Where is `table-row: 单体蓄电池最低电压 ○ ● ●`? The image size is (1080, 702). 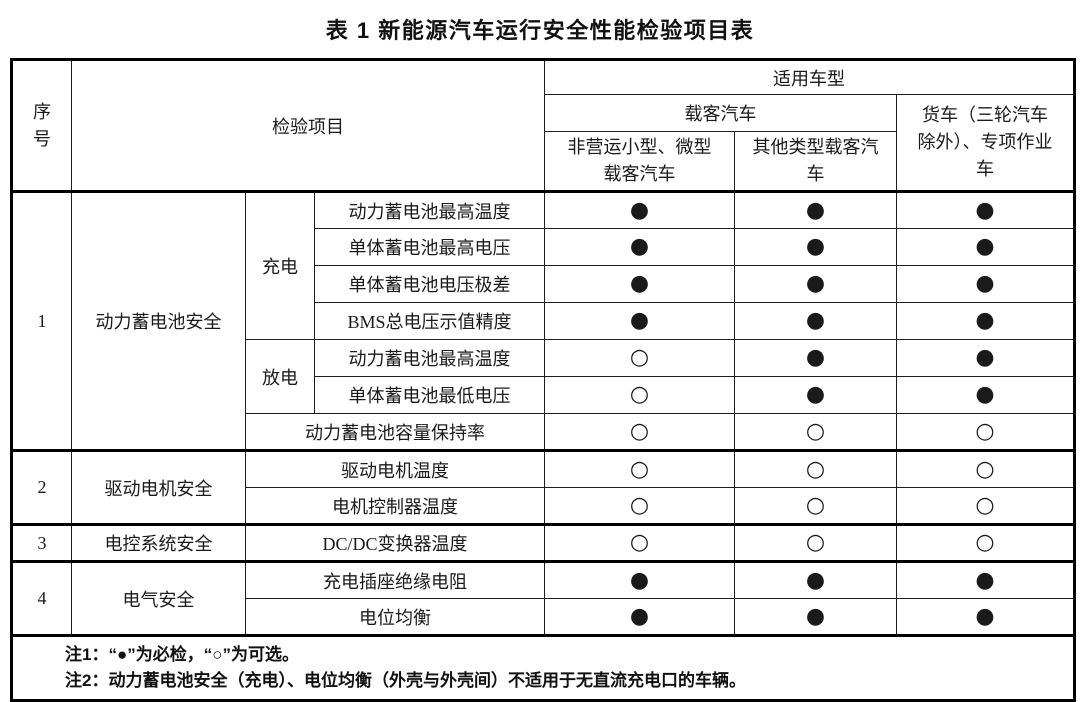 table-row: 单体蓄电池最低电压 ○ ● ● is located at coordinates (544, 395).